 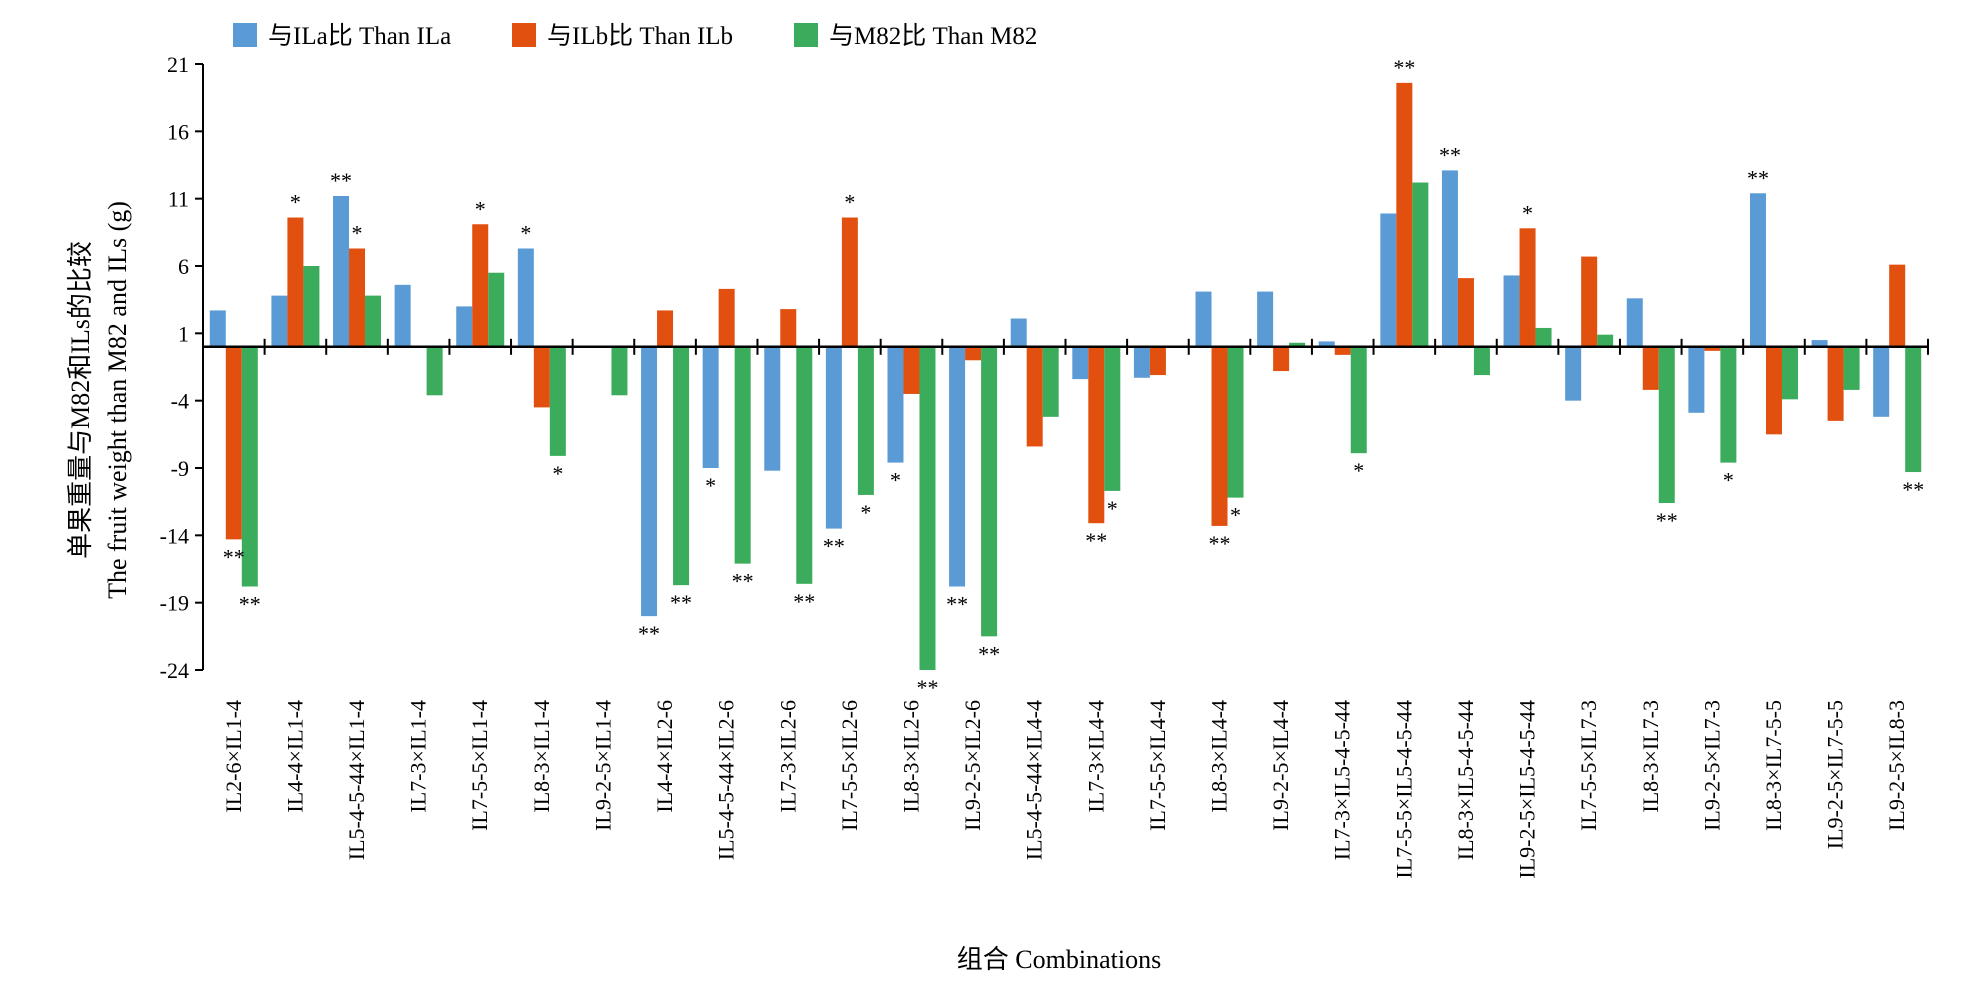 I want to click on x-tick-label: IL7-3×IL2-6, so click(x=787, y=756).